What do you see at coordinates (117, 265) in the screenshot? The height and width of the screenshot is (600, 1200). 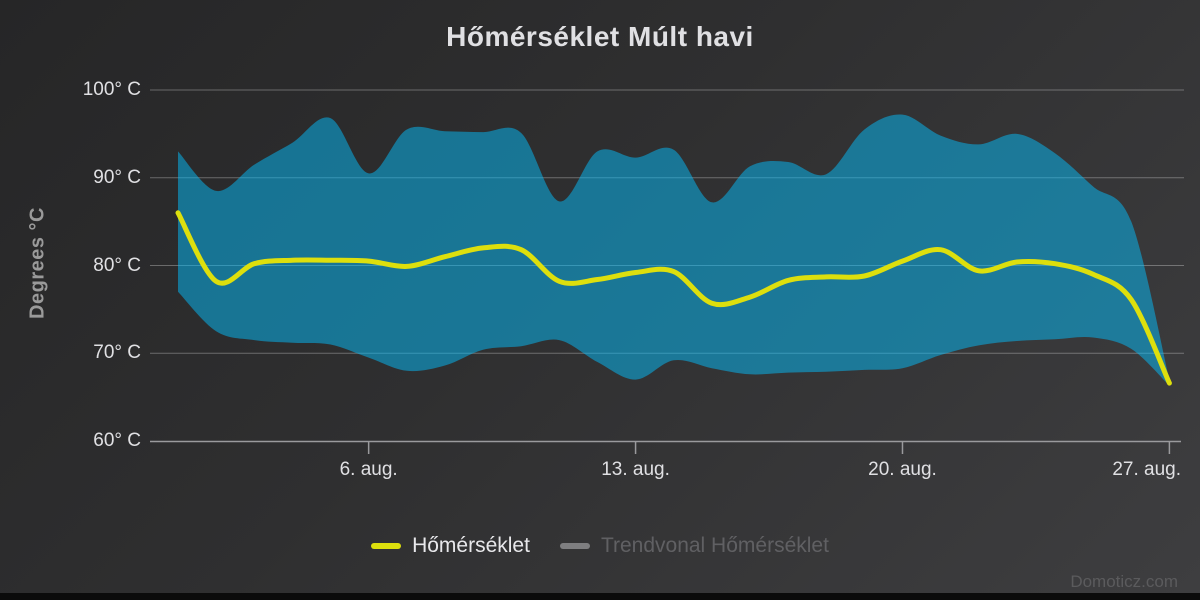 I see `y-tick-label: 80° C` at bounding box center [117, 265].